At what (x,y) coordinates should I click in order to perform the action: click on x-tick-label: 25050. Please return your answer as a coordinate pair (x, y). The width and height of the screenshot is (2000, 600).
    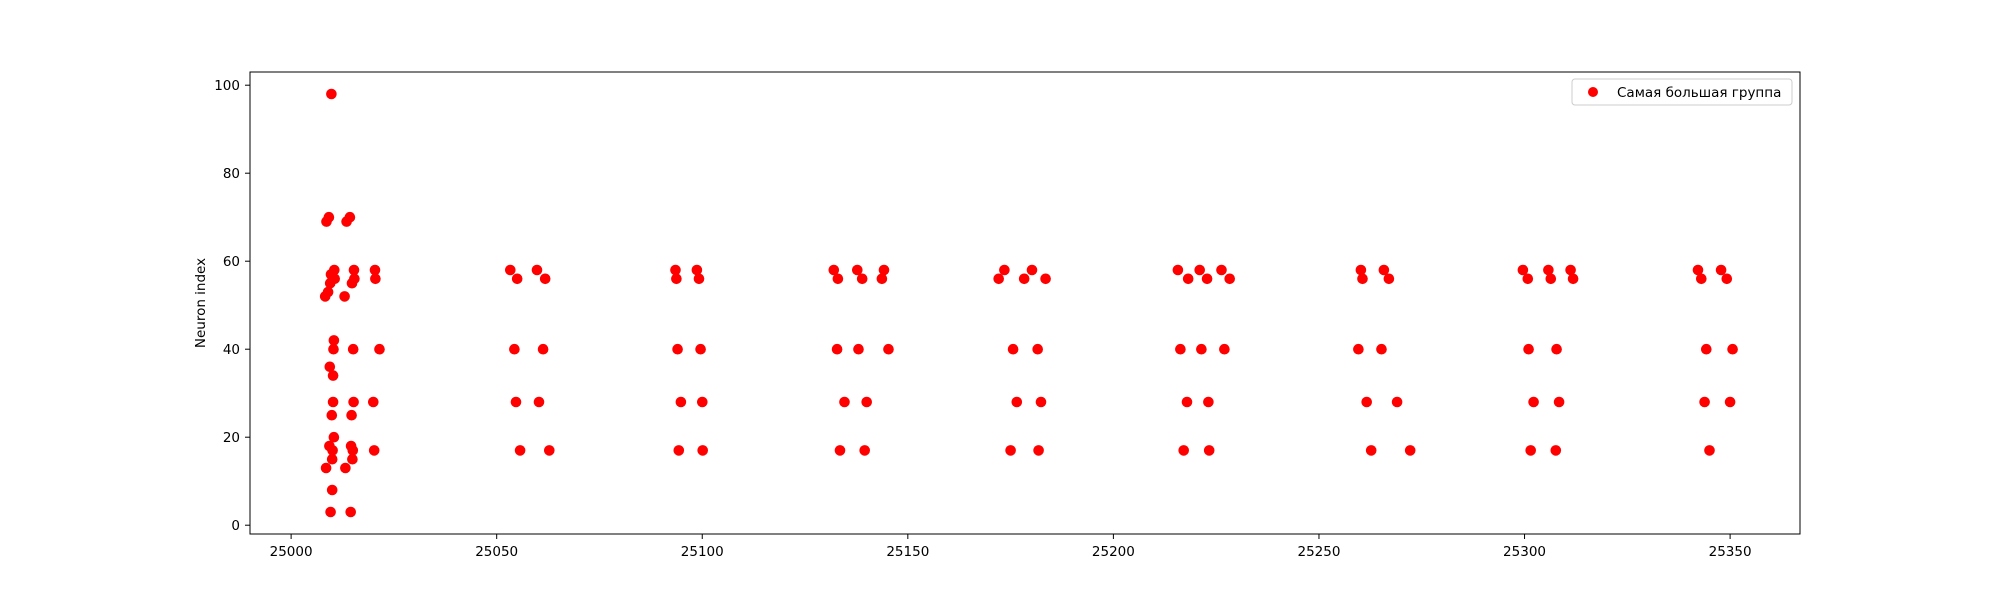
    Looking at the image, I should click on (496, 552).